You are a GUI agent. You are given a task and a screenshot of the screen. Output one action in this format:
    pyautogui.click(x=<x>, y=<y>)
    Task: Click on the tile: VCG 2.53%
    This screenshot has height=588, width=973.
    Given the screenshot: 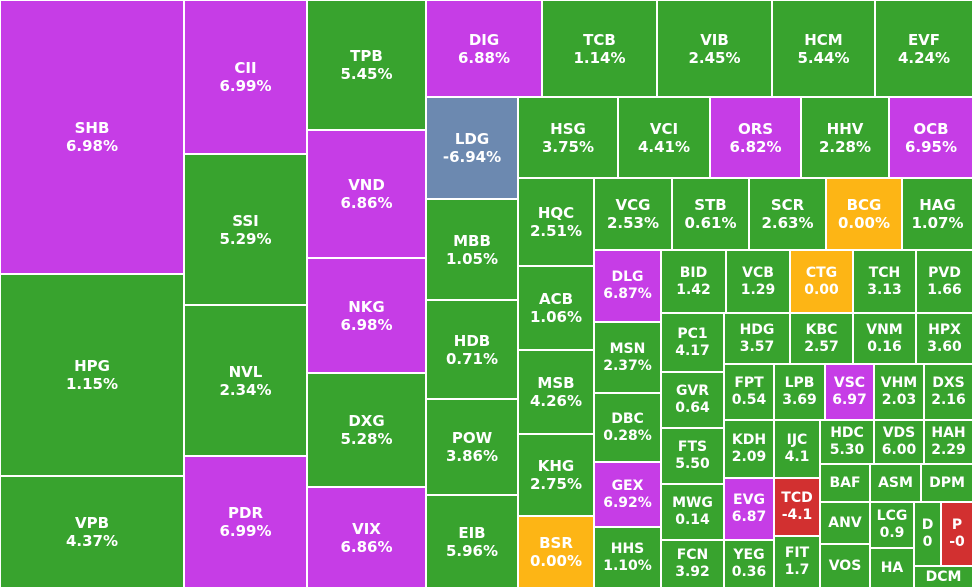 What is the action you would take?
    pyautogui.click(x=633, y=214)
    